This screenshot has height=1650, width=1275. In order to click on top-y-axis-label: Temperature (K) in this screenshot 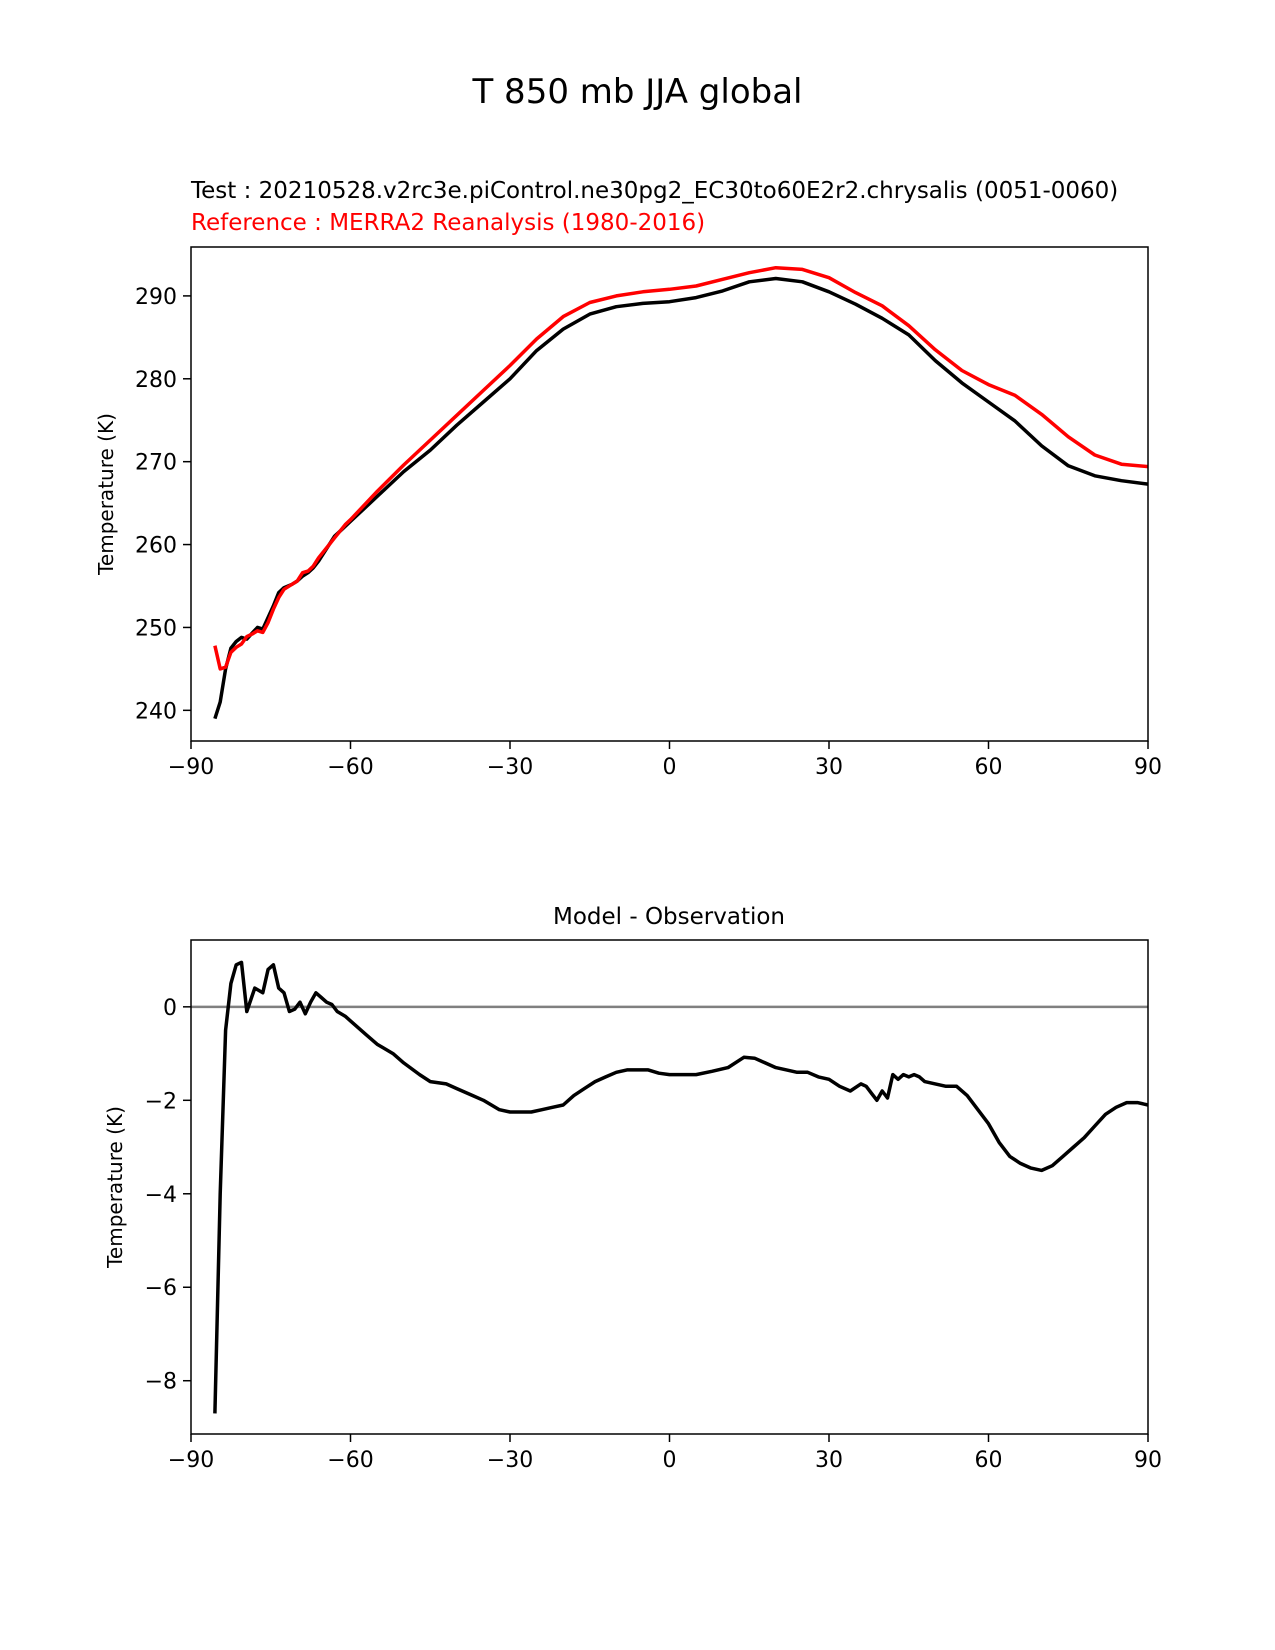, I will do `click(106, 494)`.